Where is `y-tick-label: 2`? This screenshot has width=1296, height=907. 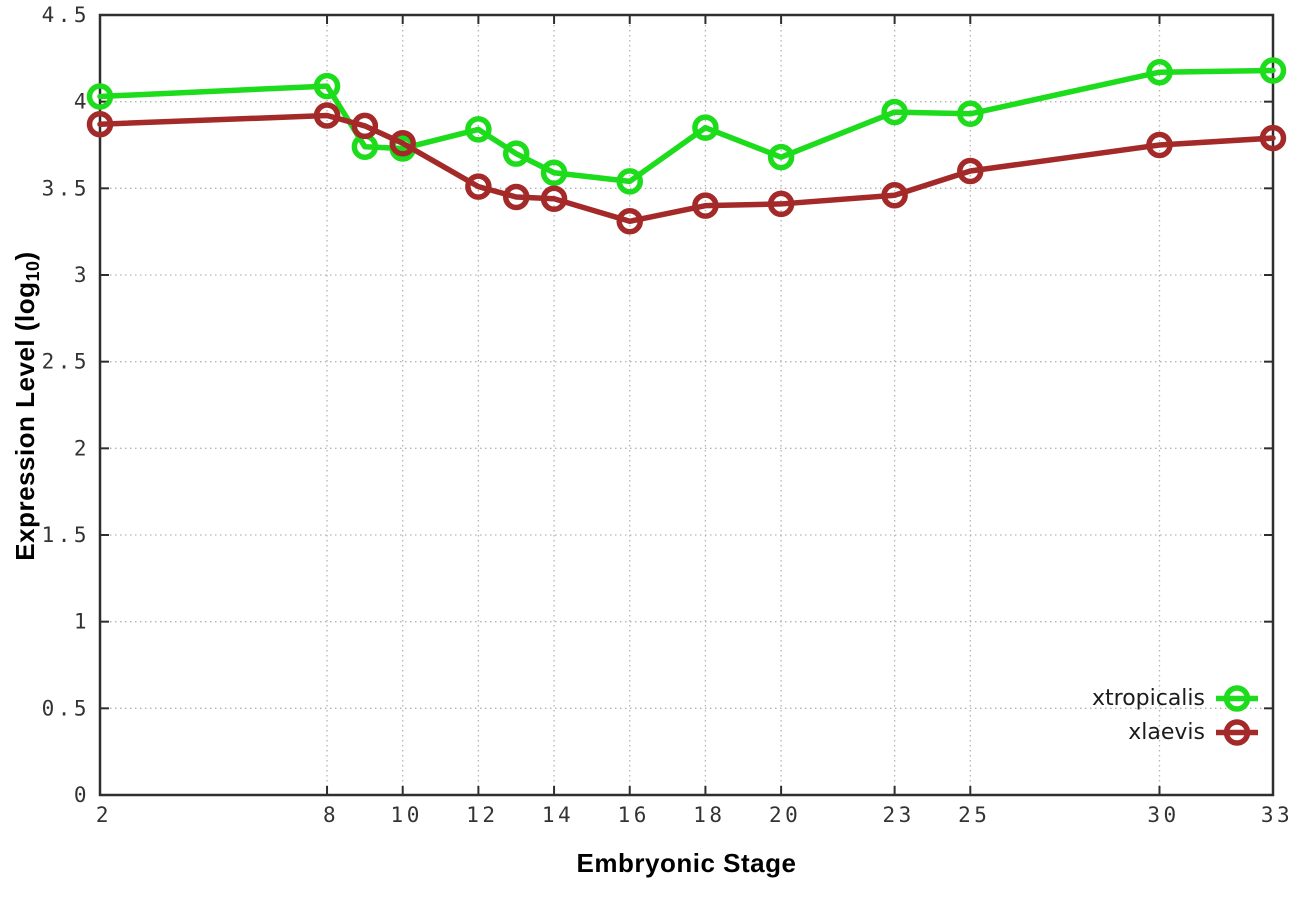
y-tick-label: 2 is located at coordinates (82, 448).